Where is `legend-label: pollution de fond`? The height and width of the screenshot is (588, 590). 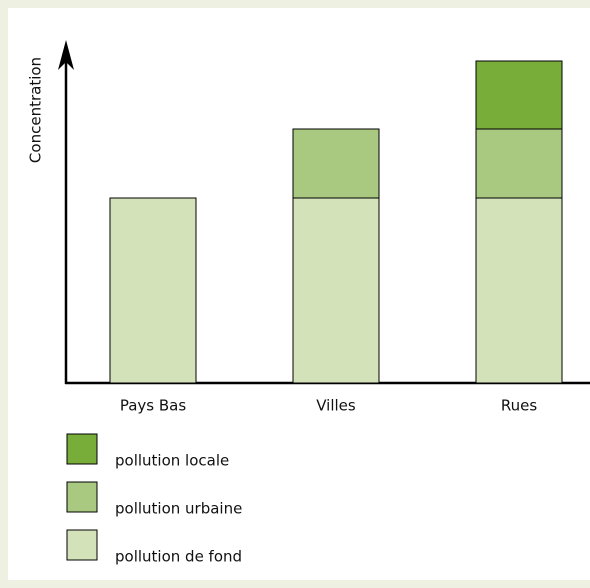
legend-label: pollution de fond is located at coordinates (178, 557).